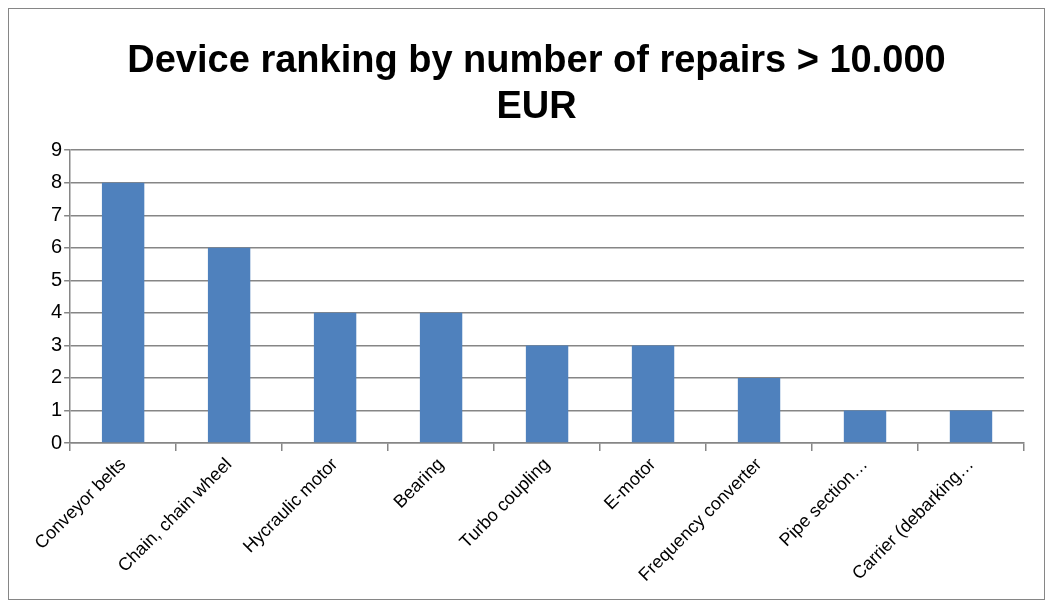  Describe the element at coordinates (57, 343) in the screenshot. I see `y-tick-label: 3` at that location.